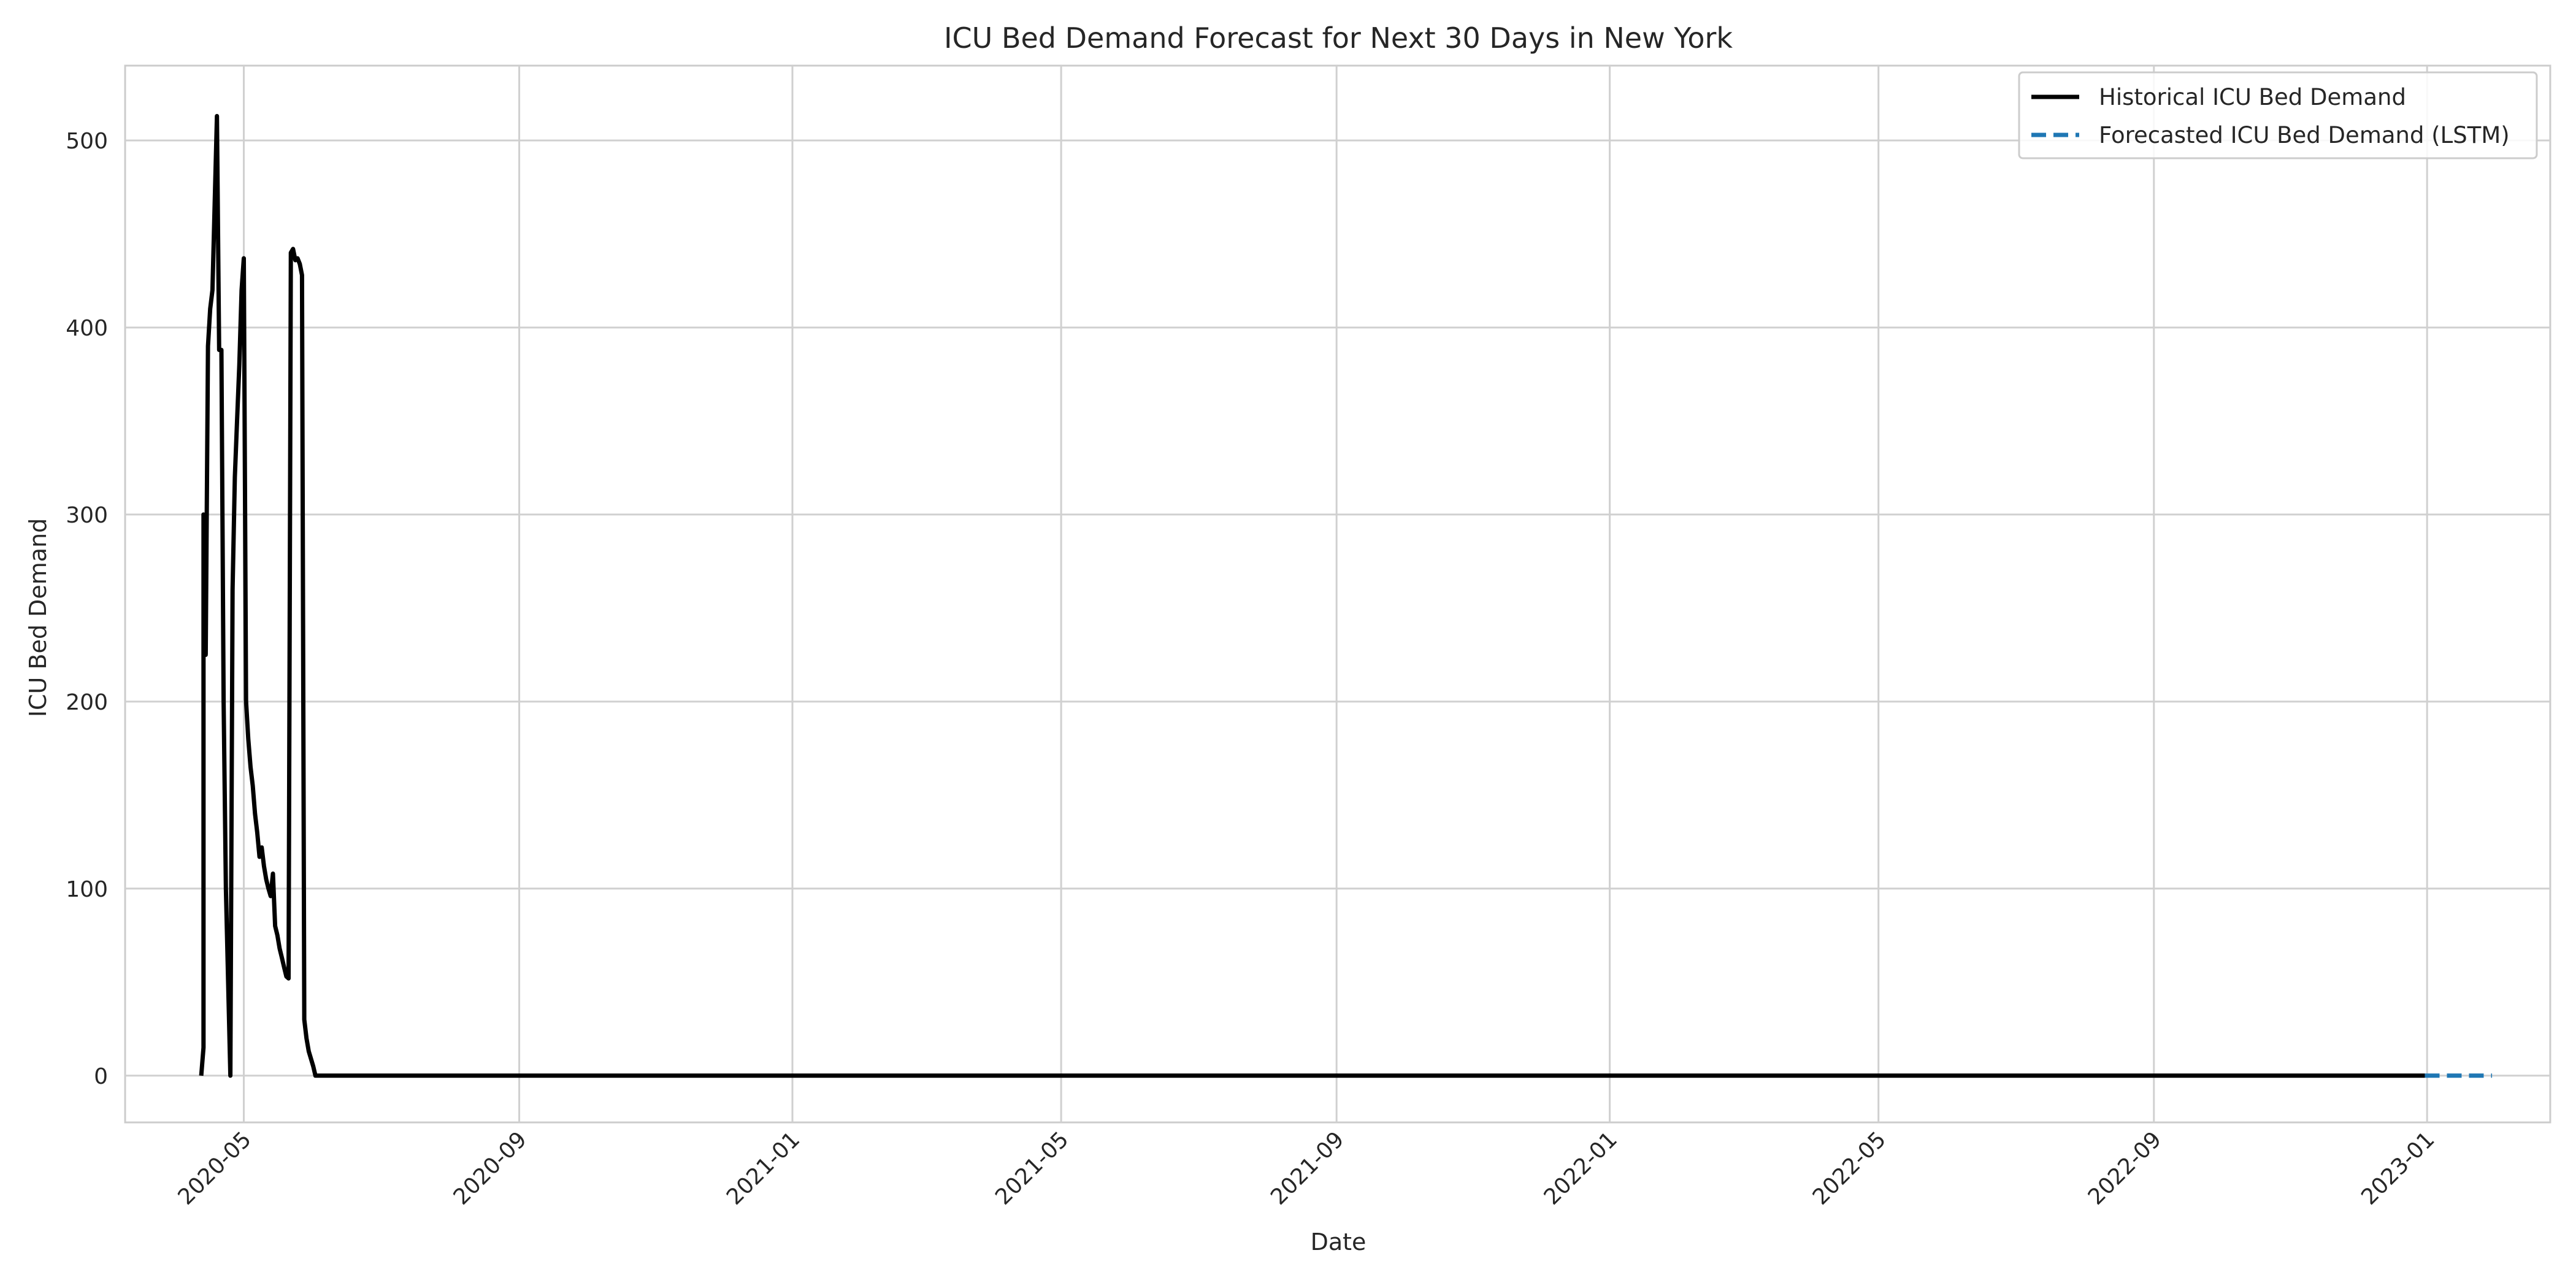 This screenshot has height=1288, width=2576. I want to click on y-axis-label: ICU Bed Demand, so click(38, 617).